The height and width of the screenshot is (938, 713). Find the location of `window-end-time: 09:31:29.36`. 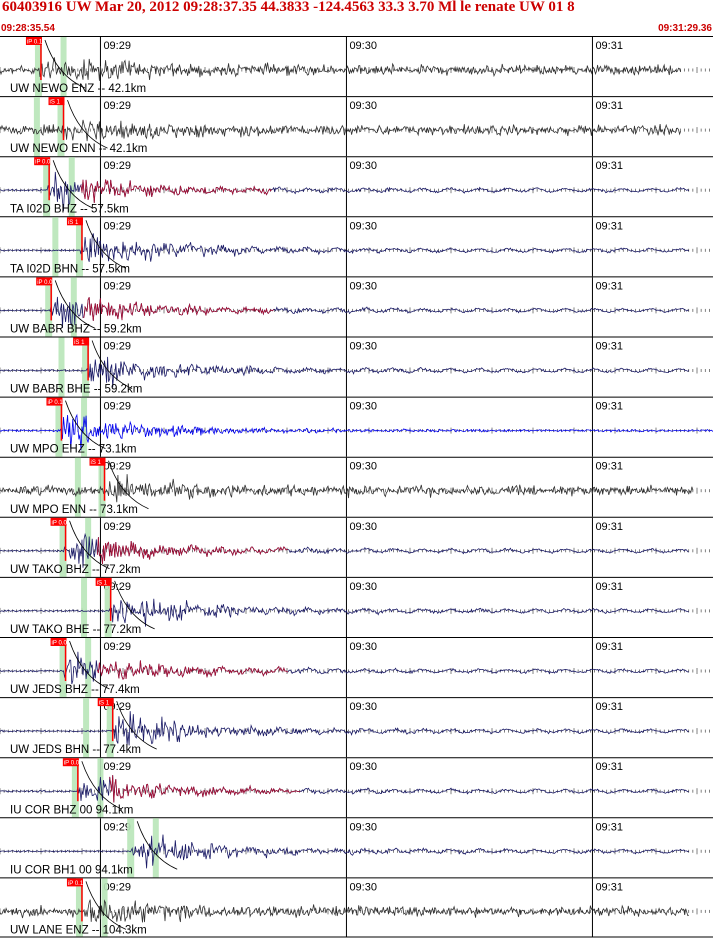

window-end-time: 09:31:29.36 is located at coordinates (685, 28).